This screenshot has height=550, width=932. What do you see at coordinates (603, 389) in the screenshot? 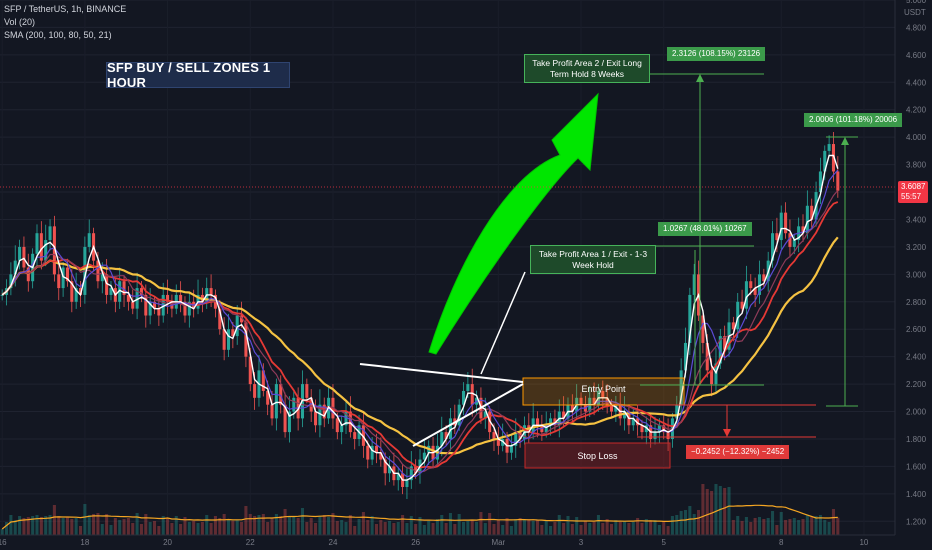
I see `entry-point-label: Entry Point` at bounding box center [603, 389].